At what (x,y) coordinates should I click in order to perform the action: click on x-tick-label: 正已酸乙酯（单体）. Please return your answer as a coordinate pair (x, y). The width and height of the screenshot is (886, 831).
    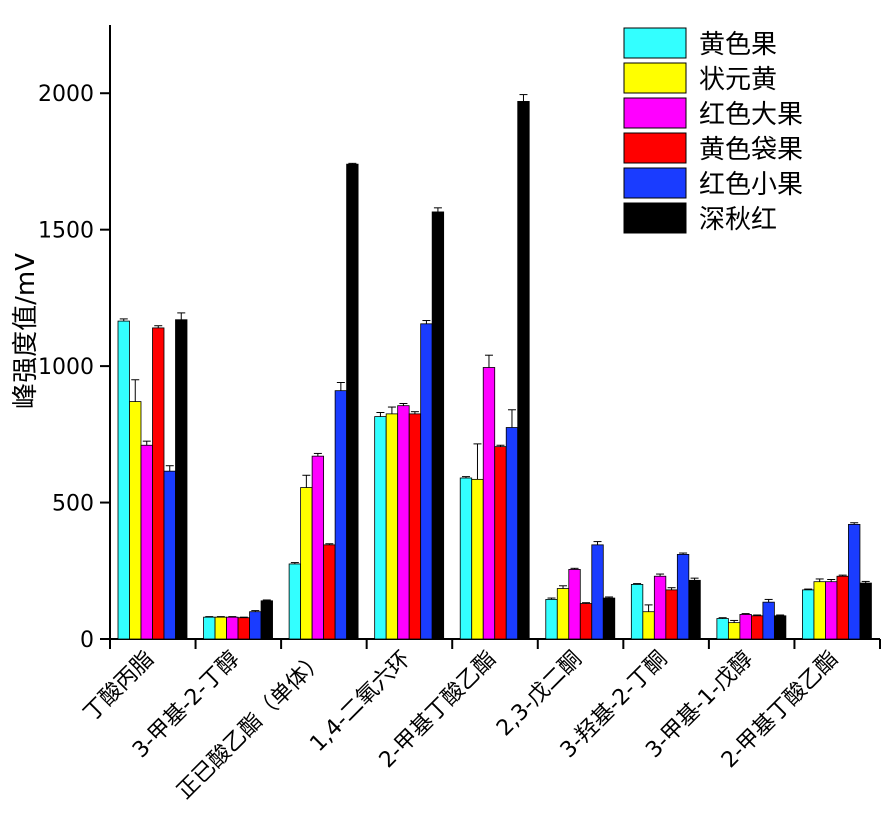
    Looking at the image, I should click on (251, 726).